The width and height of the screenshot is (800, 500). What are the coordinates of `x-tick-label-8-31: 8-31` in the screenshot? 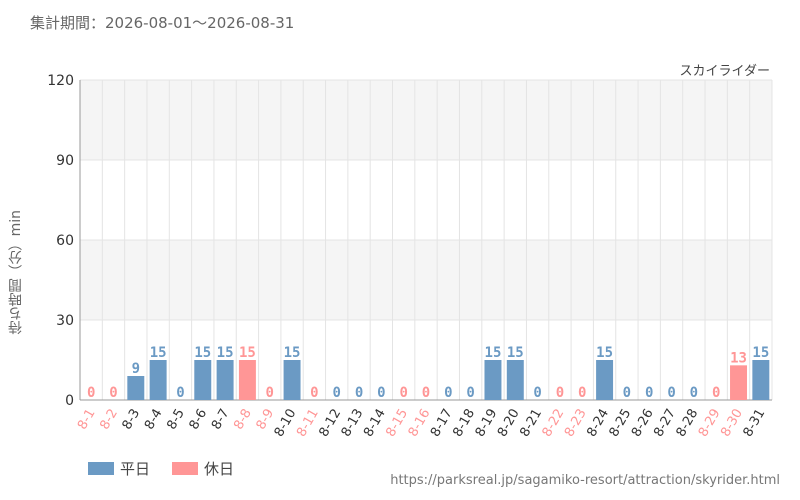 It's located at (755, 423).